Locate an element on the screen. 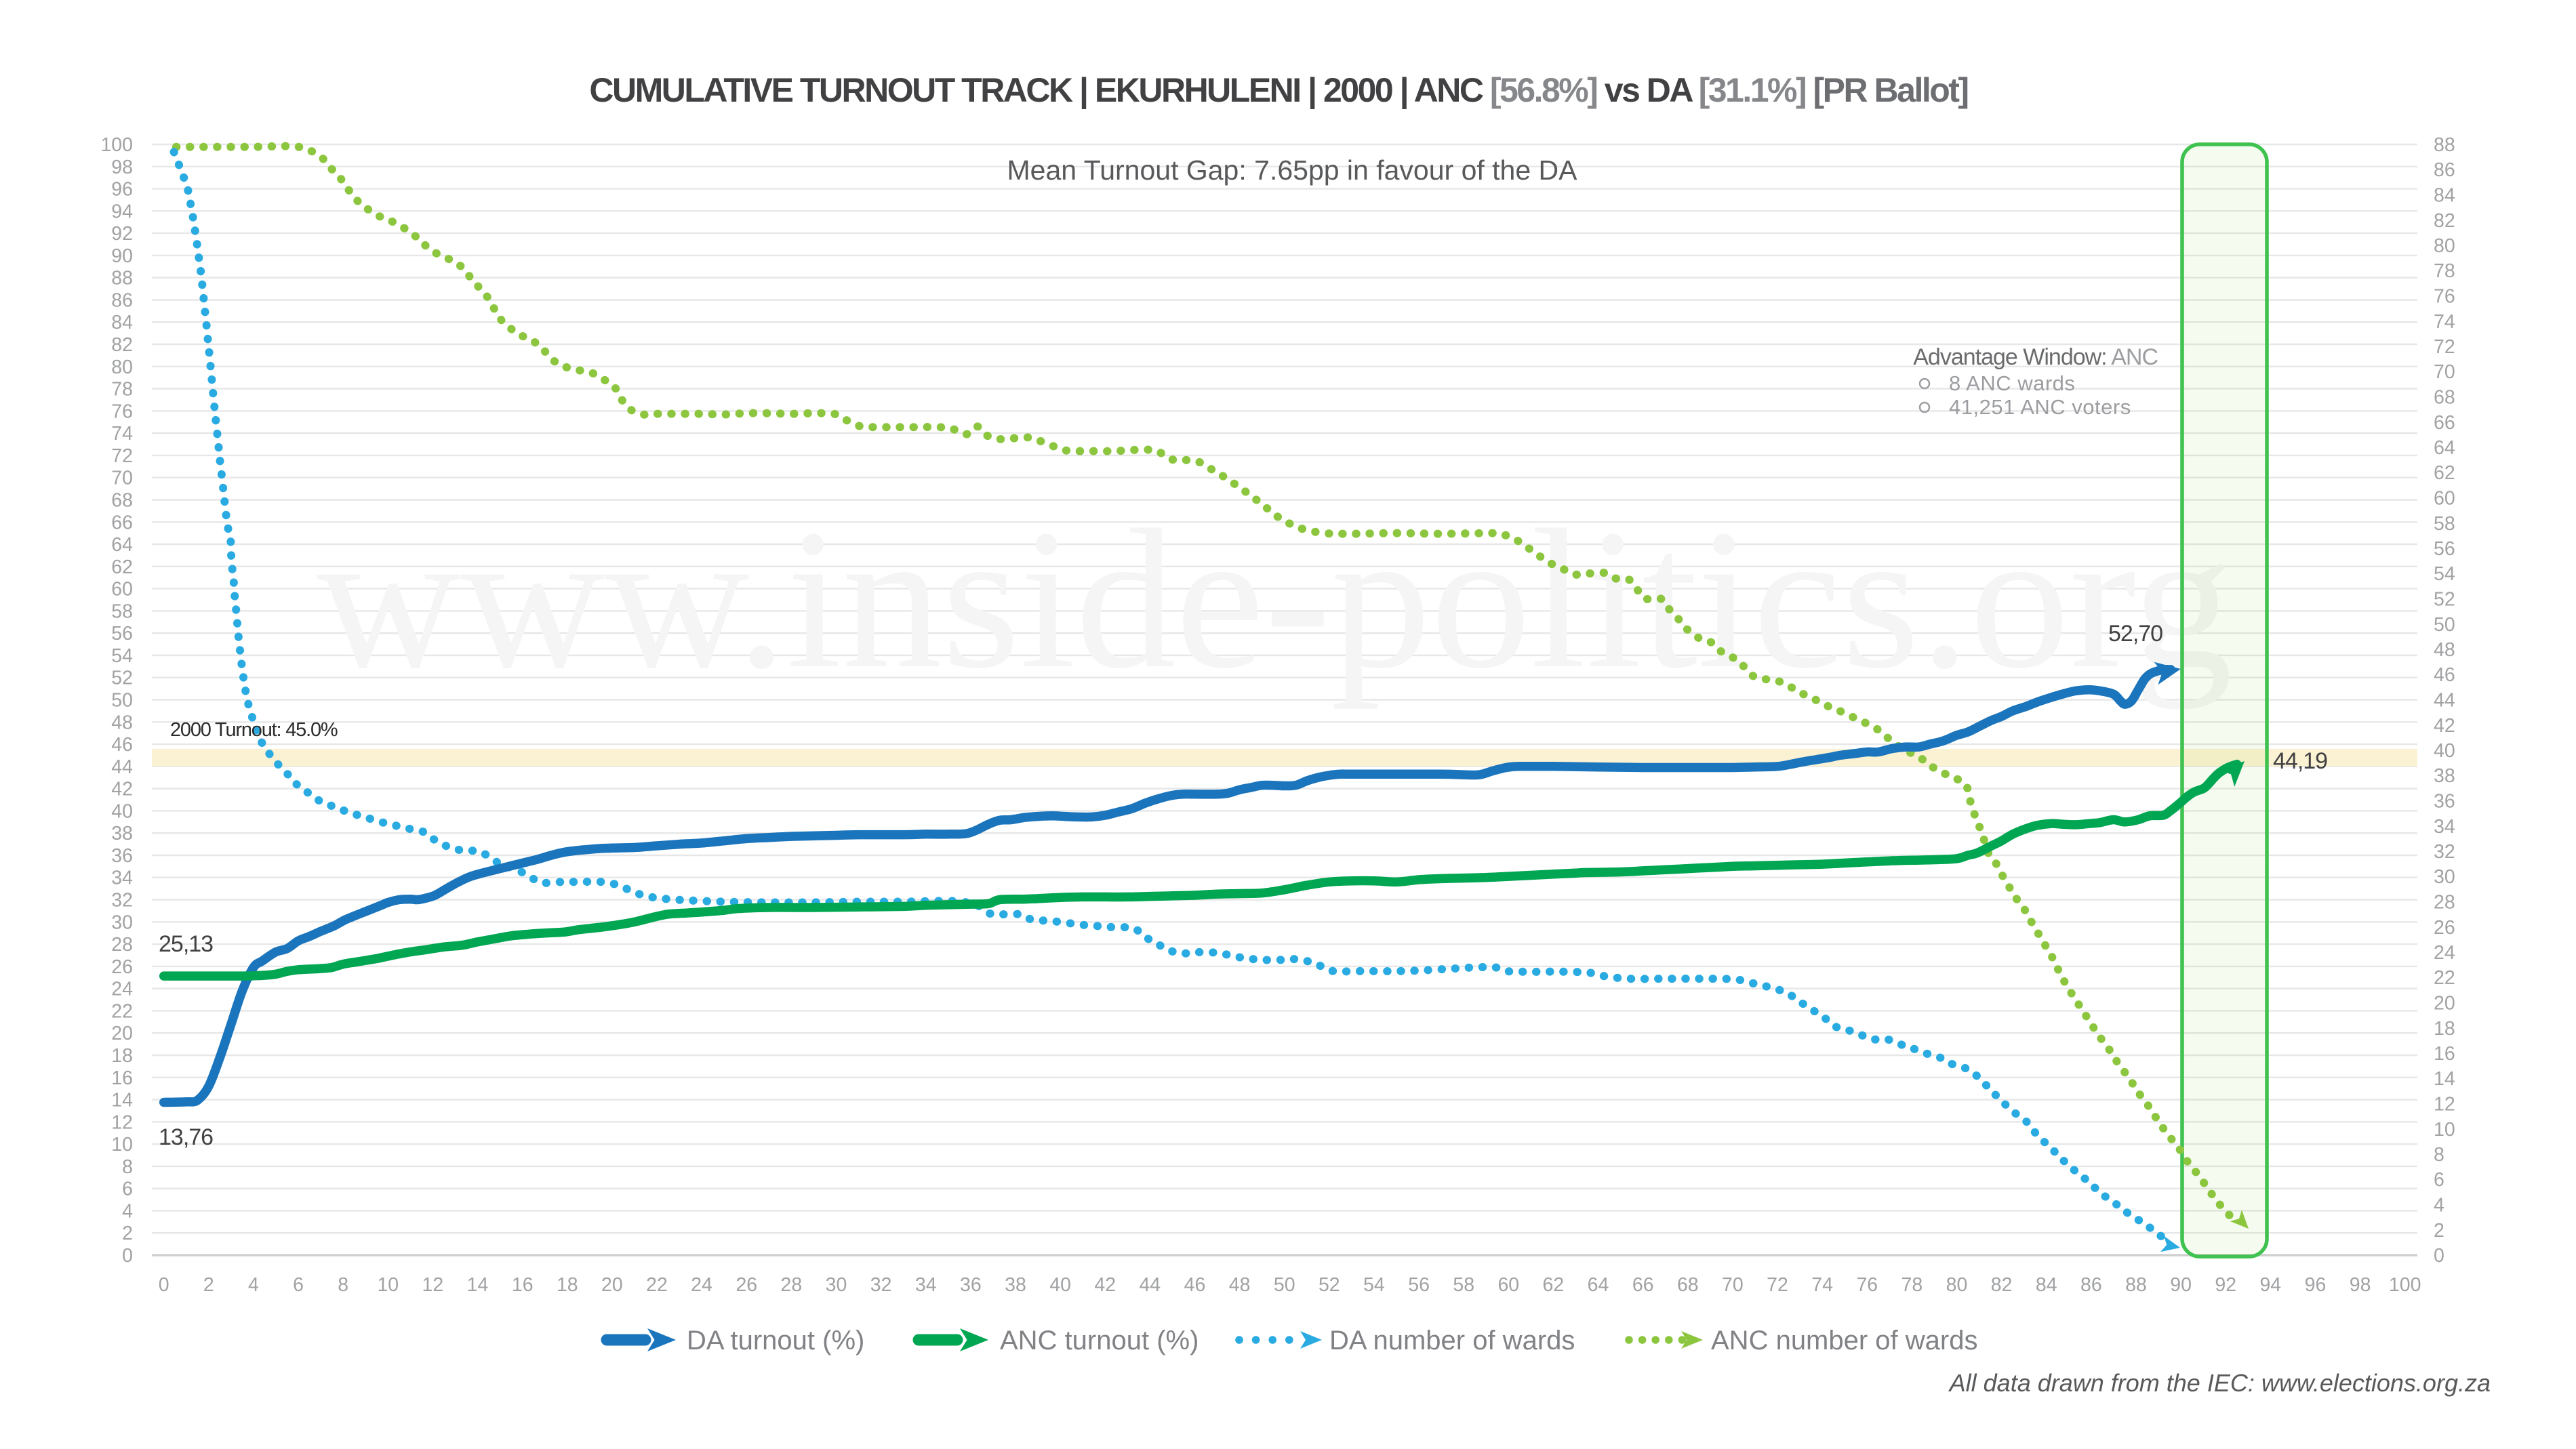 The width and height of the screenshot is (2576, 1449). svg-text: DA number of wards is located at coordinates (1452, 1340).